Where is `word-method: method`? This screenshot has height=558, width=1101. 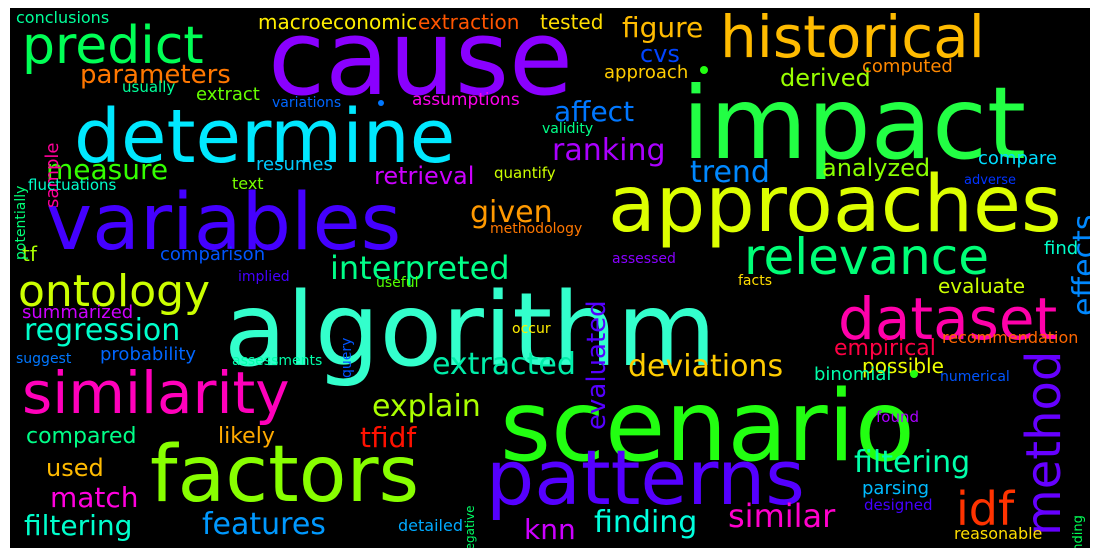 word-method: method is located at coordinates (1044, 443).